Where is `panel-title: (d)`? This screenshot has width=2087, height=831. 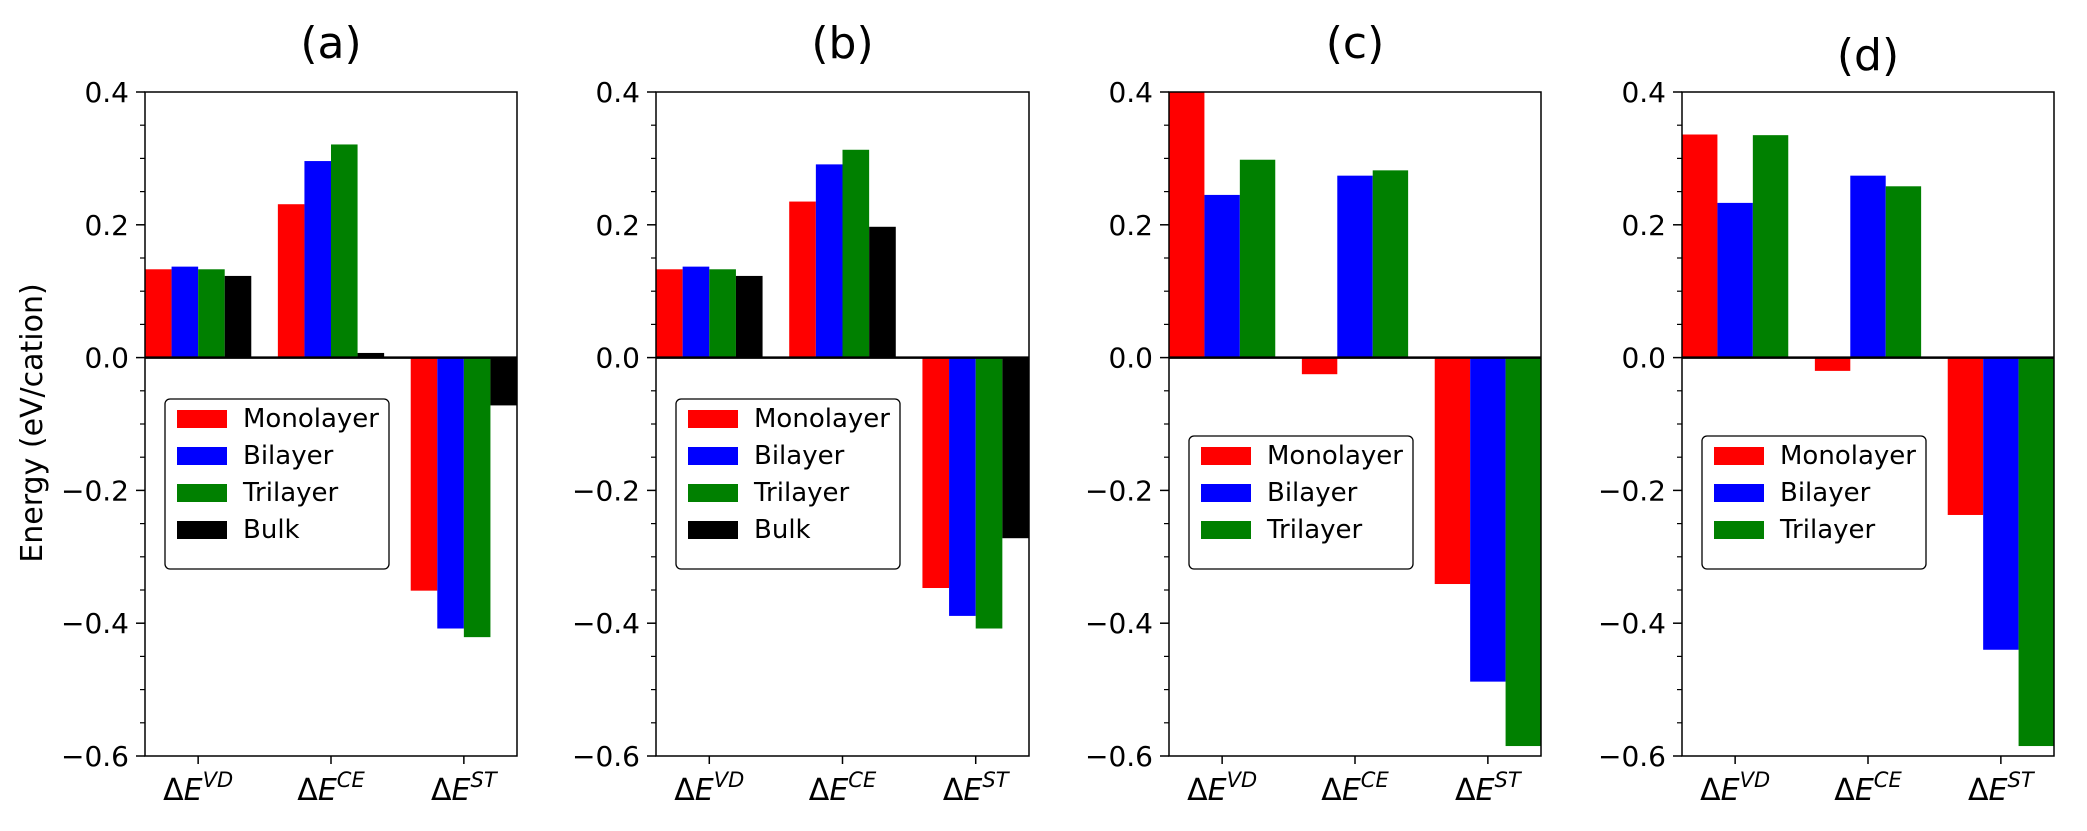
panel-title: (d) is located at coordinates (1868, 55).